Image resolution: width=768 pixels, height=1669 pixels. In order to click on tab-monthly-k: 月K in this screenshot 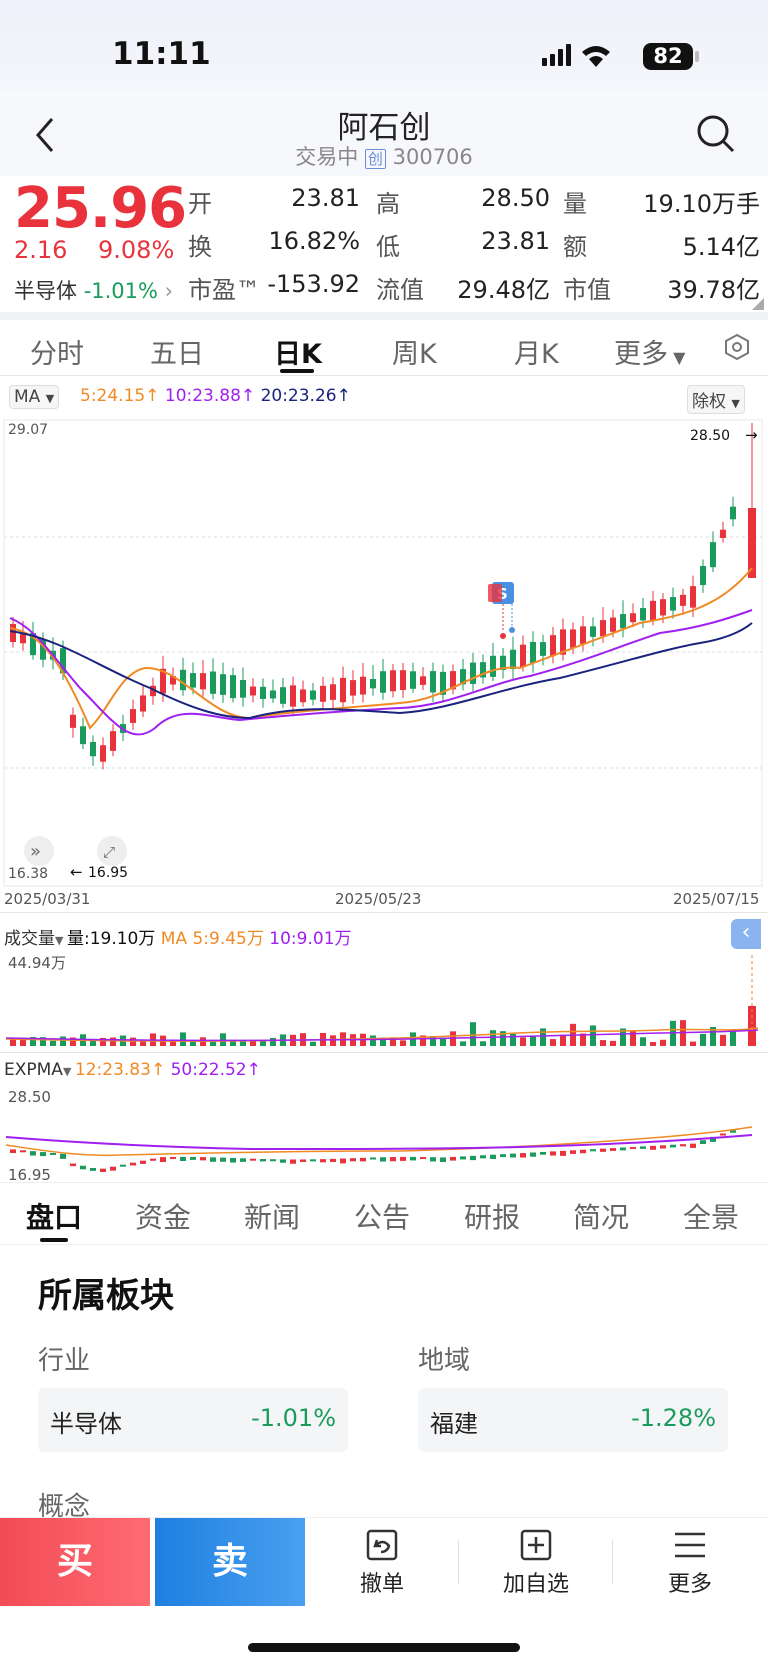, I will do `click(536, 354)`.